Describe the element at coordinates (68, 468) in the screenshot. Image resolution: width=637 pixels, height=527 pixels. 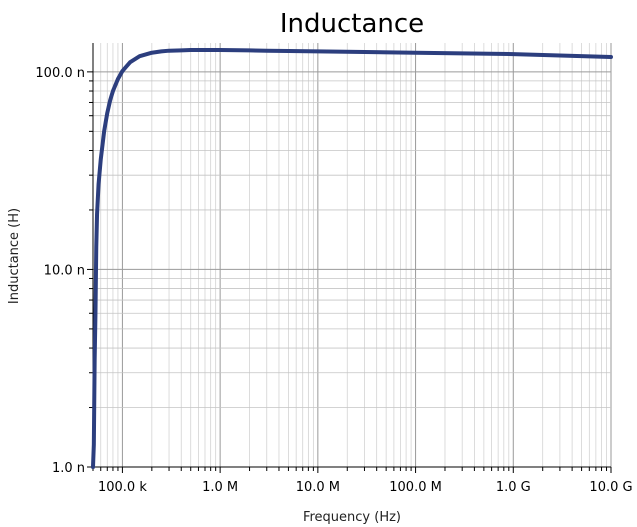
I see `y-tick-label: 1.0 n` at that location.